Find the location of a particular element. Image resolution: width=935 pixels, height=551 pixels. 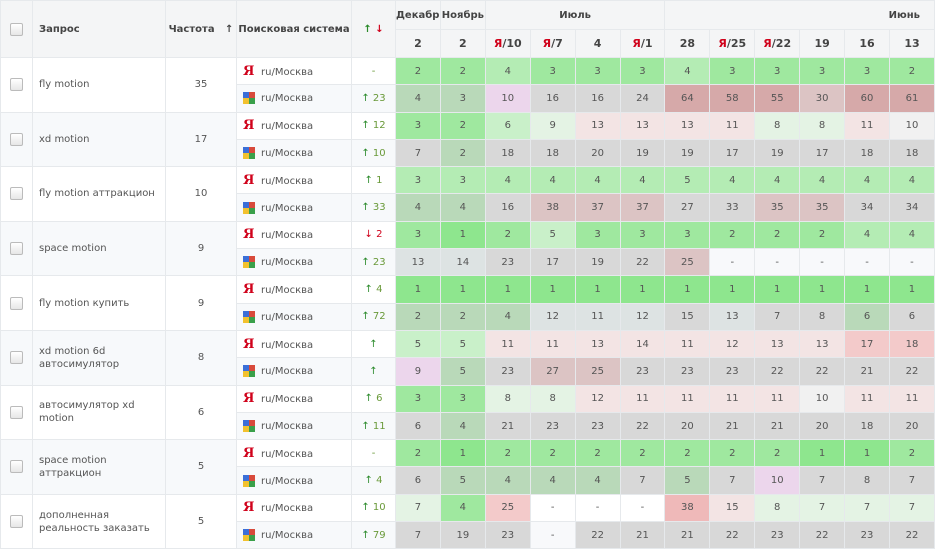

query-cell: fly motion аттракцион is located at coordinates (99, 194).